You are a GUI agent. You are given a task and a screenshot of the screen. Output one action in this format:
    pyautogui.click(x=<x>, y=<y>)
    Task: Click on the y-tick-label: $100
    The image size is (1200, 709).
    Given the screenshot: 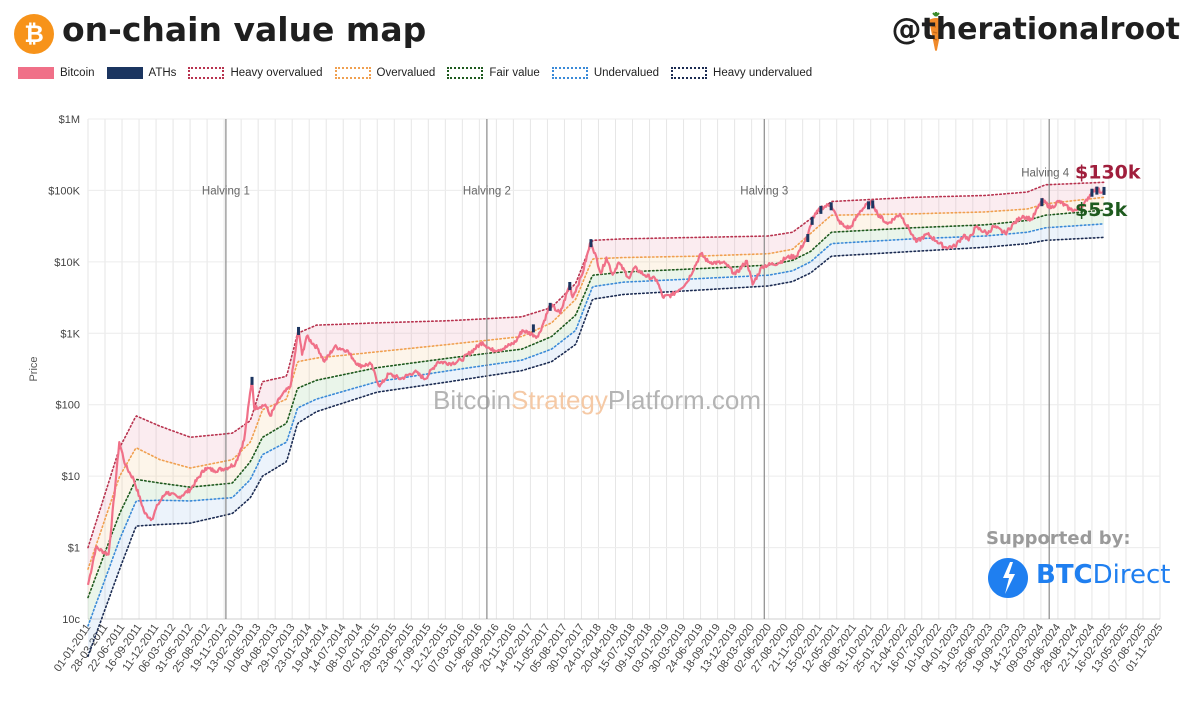 What is the action you would take?
    pyautogui.click(x=68, y=406)
    